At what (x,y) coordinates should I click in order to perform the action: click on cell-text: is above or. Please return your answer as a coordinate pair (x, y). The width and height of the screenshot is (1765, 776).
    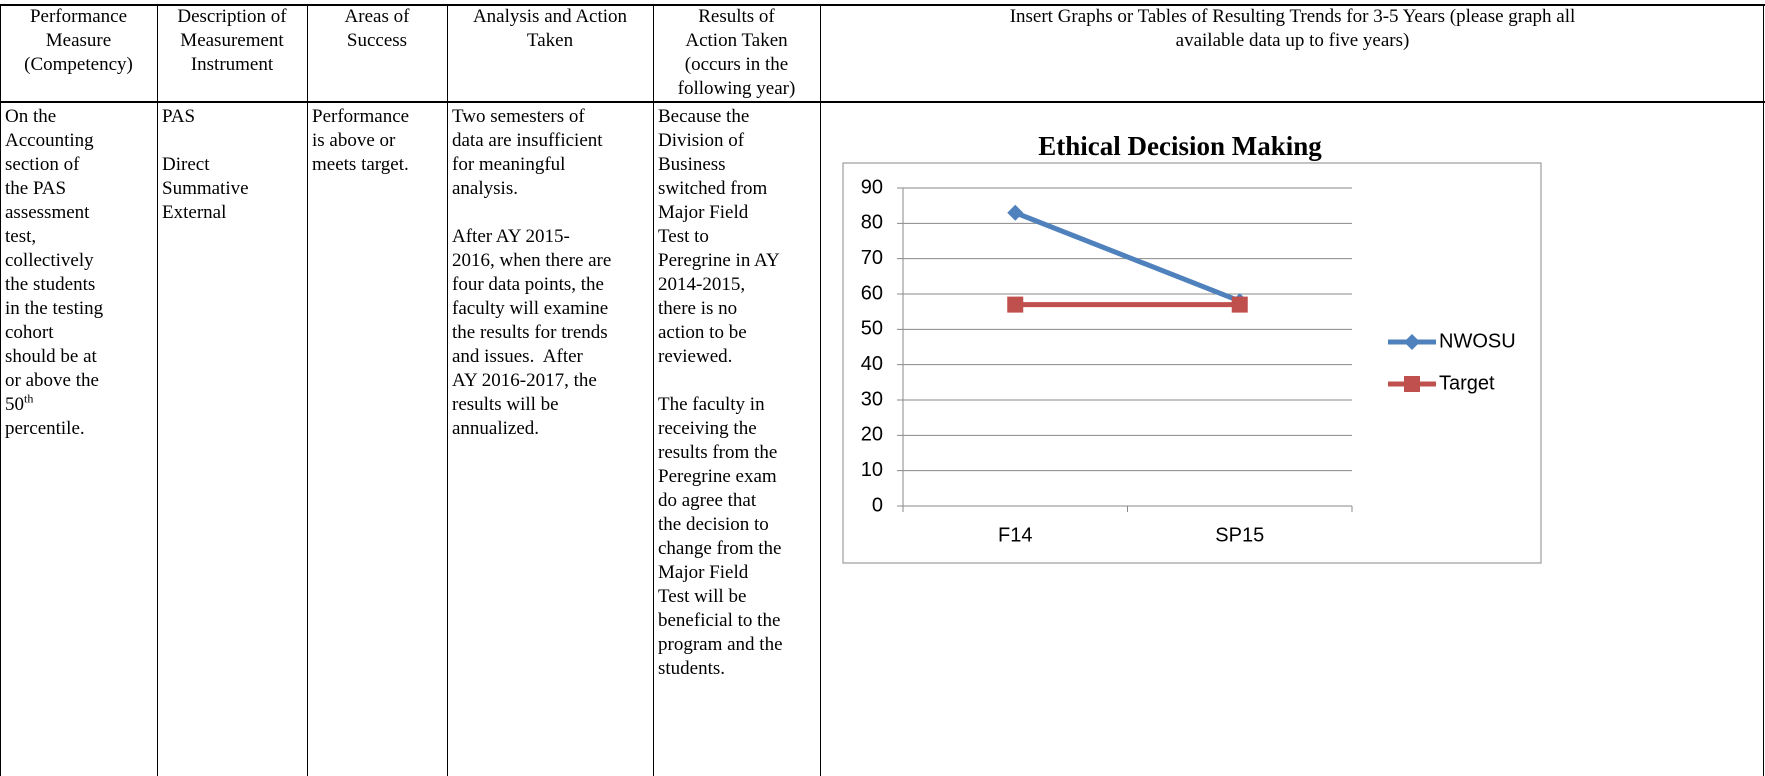
    Looking at the image, I should click on (354, 140).